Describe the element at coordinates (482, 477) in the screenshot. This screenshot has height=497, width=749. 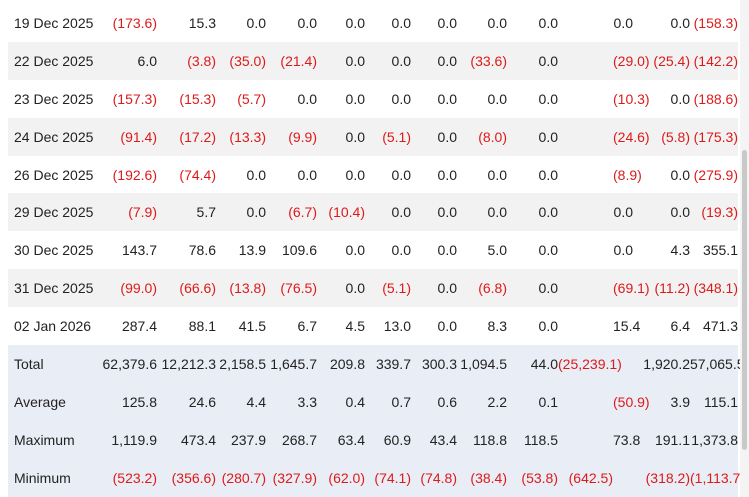
I see `table-cell: (38.4)` at that location.